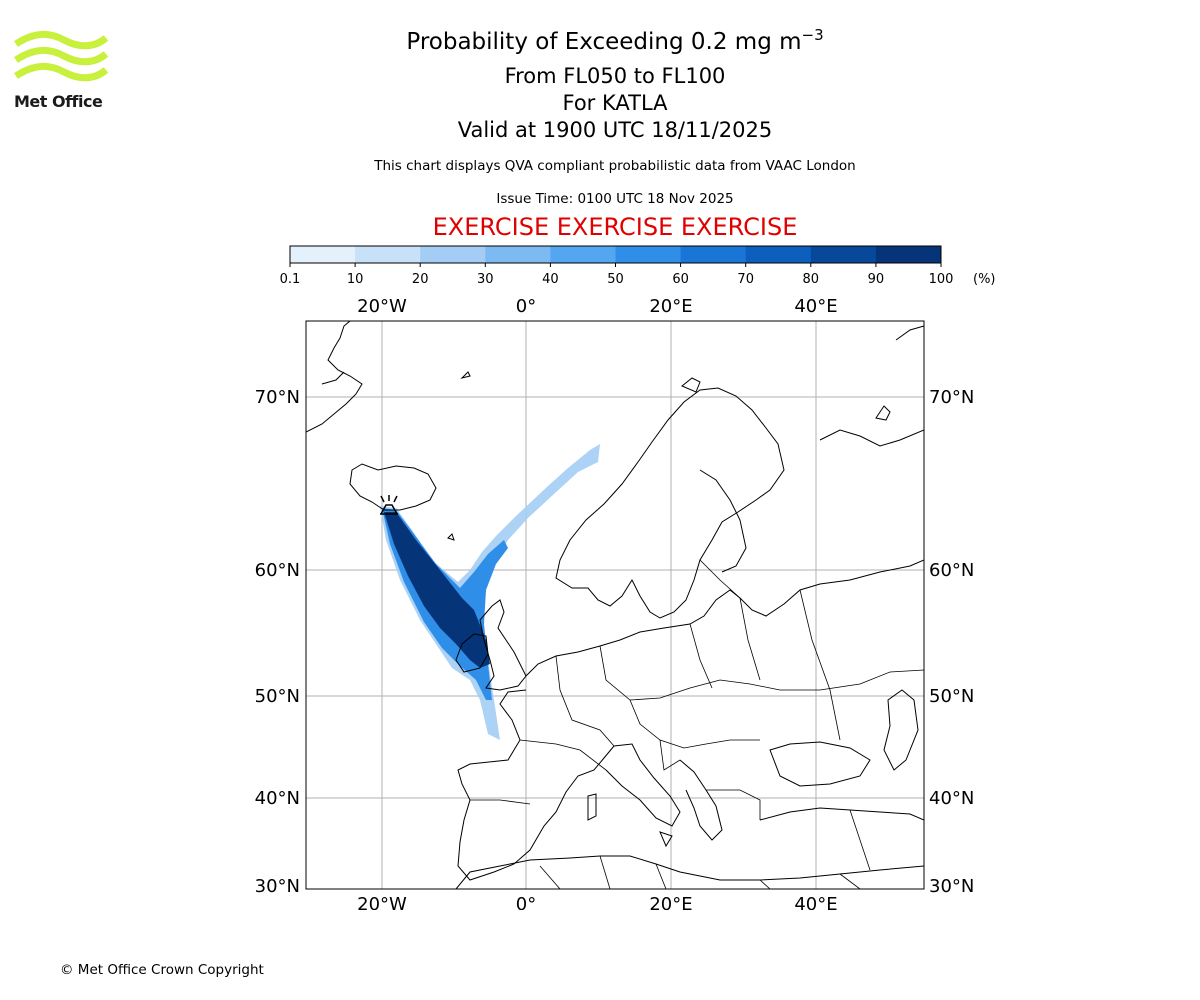  What do you see at coordinates (811, 279) in the screenshot?
I see `colorbar-tick-label: 80` at bounding box center [811, 279].